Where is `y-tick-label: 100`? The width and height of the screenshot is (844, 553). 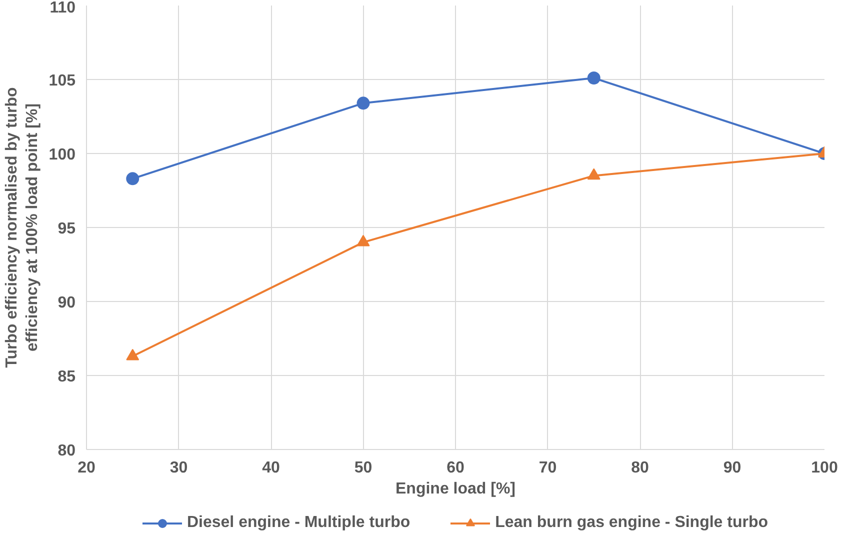
y-tick-label: 100 is located at coordinates (62, 155).